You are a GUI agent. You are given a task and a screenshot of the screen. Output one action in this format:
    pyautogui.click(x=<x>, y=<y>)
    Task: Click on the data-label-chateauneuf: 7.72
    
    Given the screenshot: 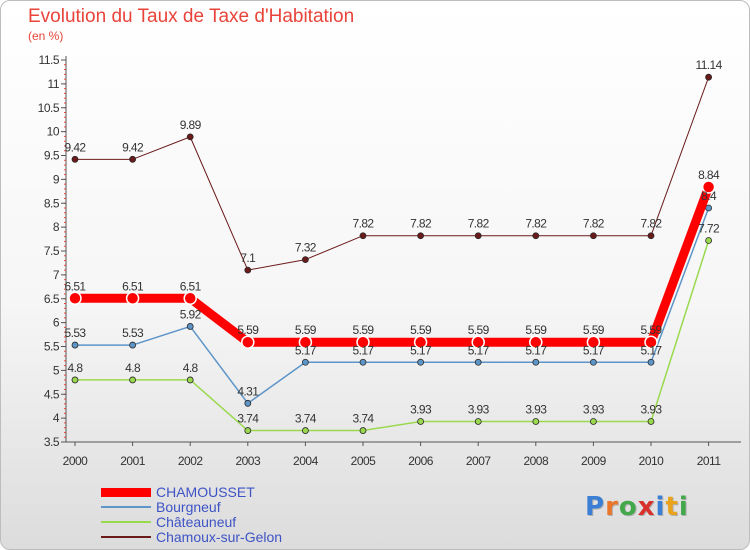 What is the action you would take?
    pyautogui.click(x=709, y=228)
    